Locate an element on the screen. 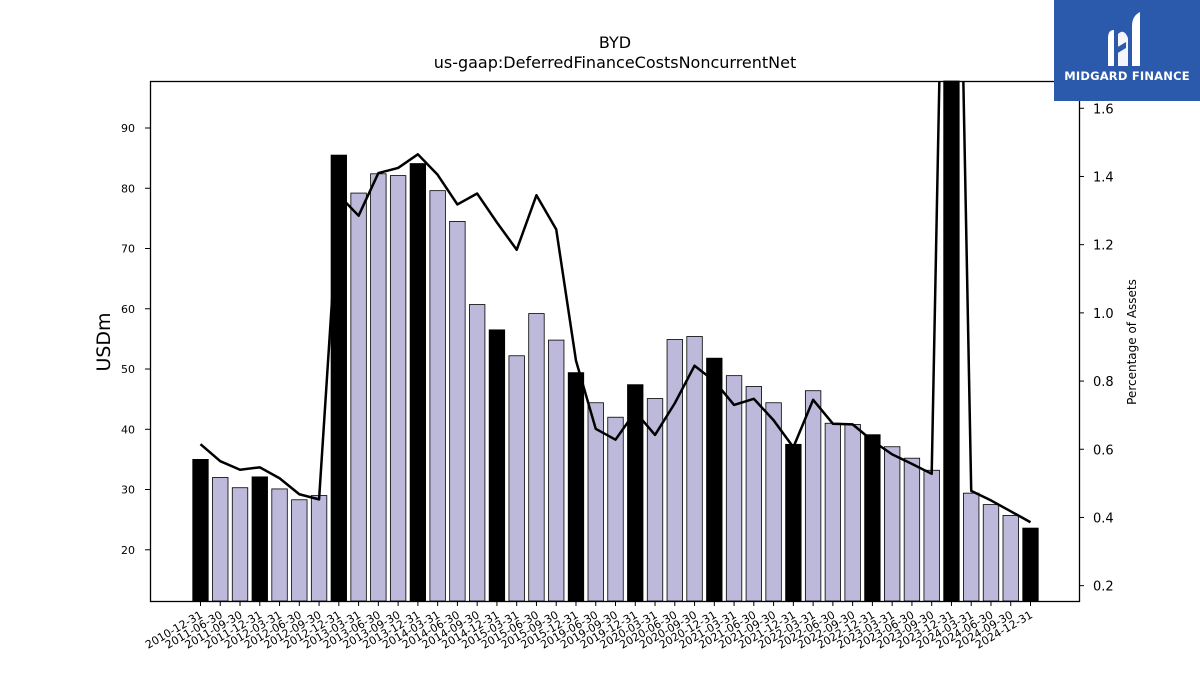 The height and width of the screenshot is (675, 1200). y2-tick-label: 1.2 is located at coordinates (1103, 246).